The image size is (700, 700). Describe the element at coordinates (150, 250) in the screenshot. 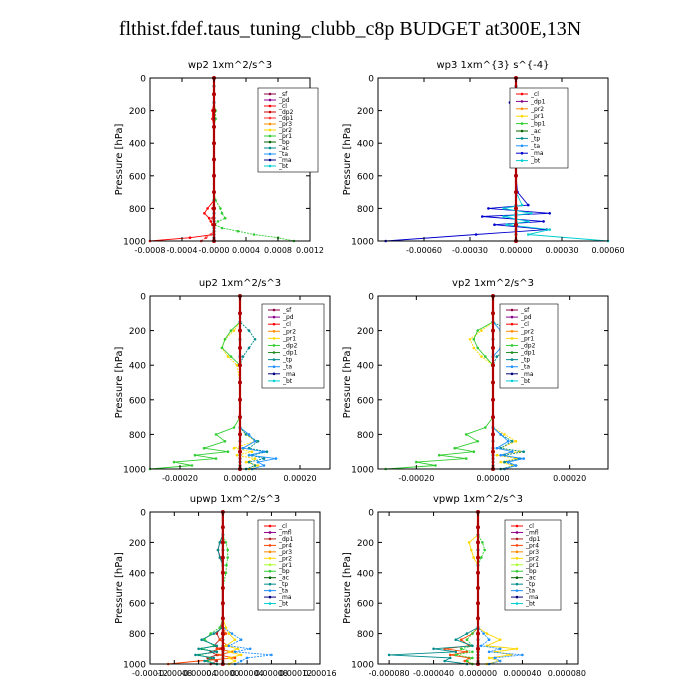

I see `x-tick-label: -0.0008` at that location.